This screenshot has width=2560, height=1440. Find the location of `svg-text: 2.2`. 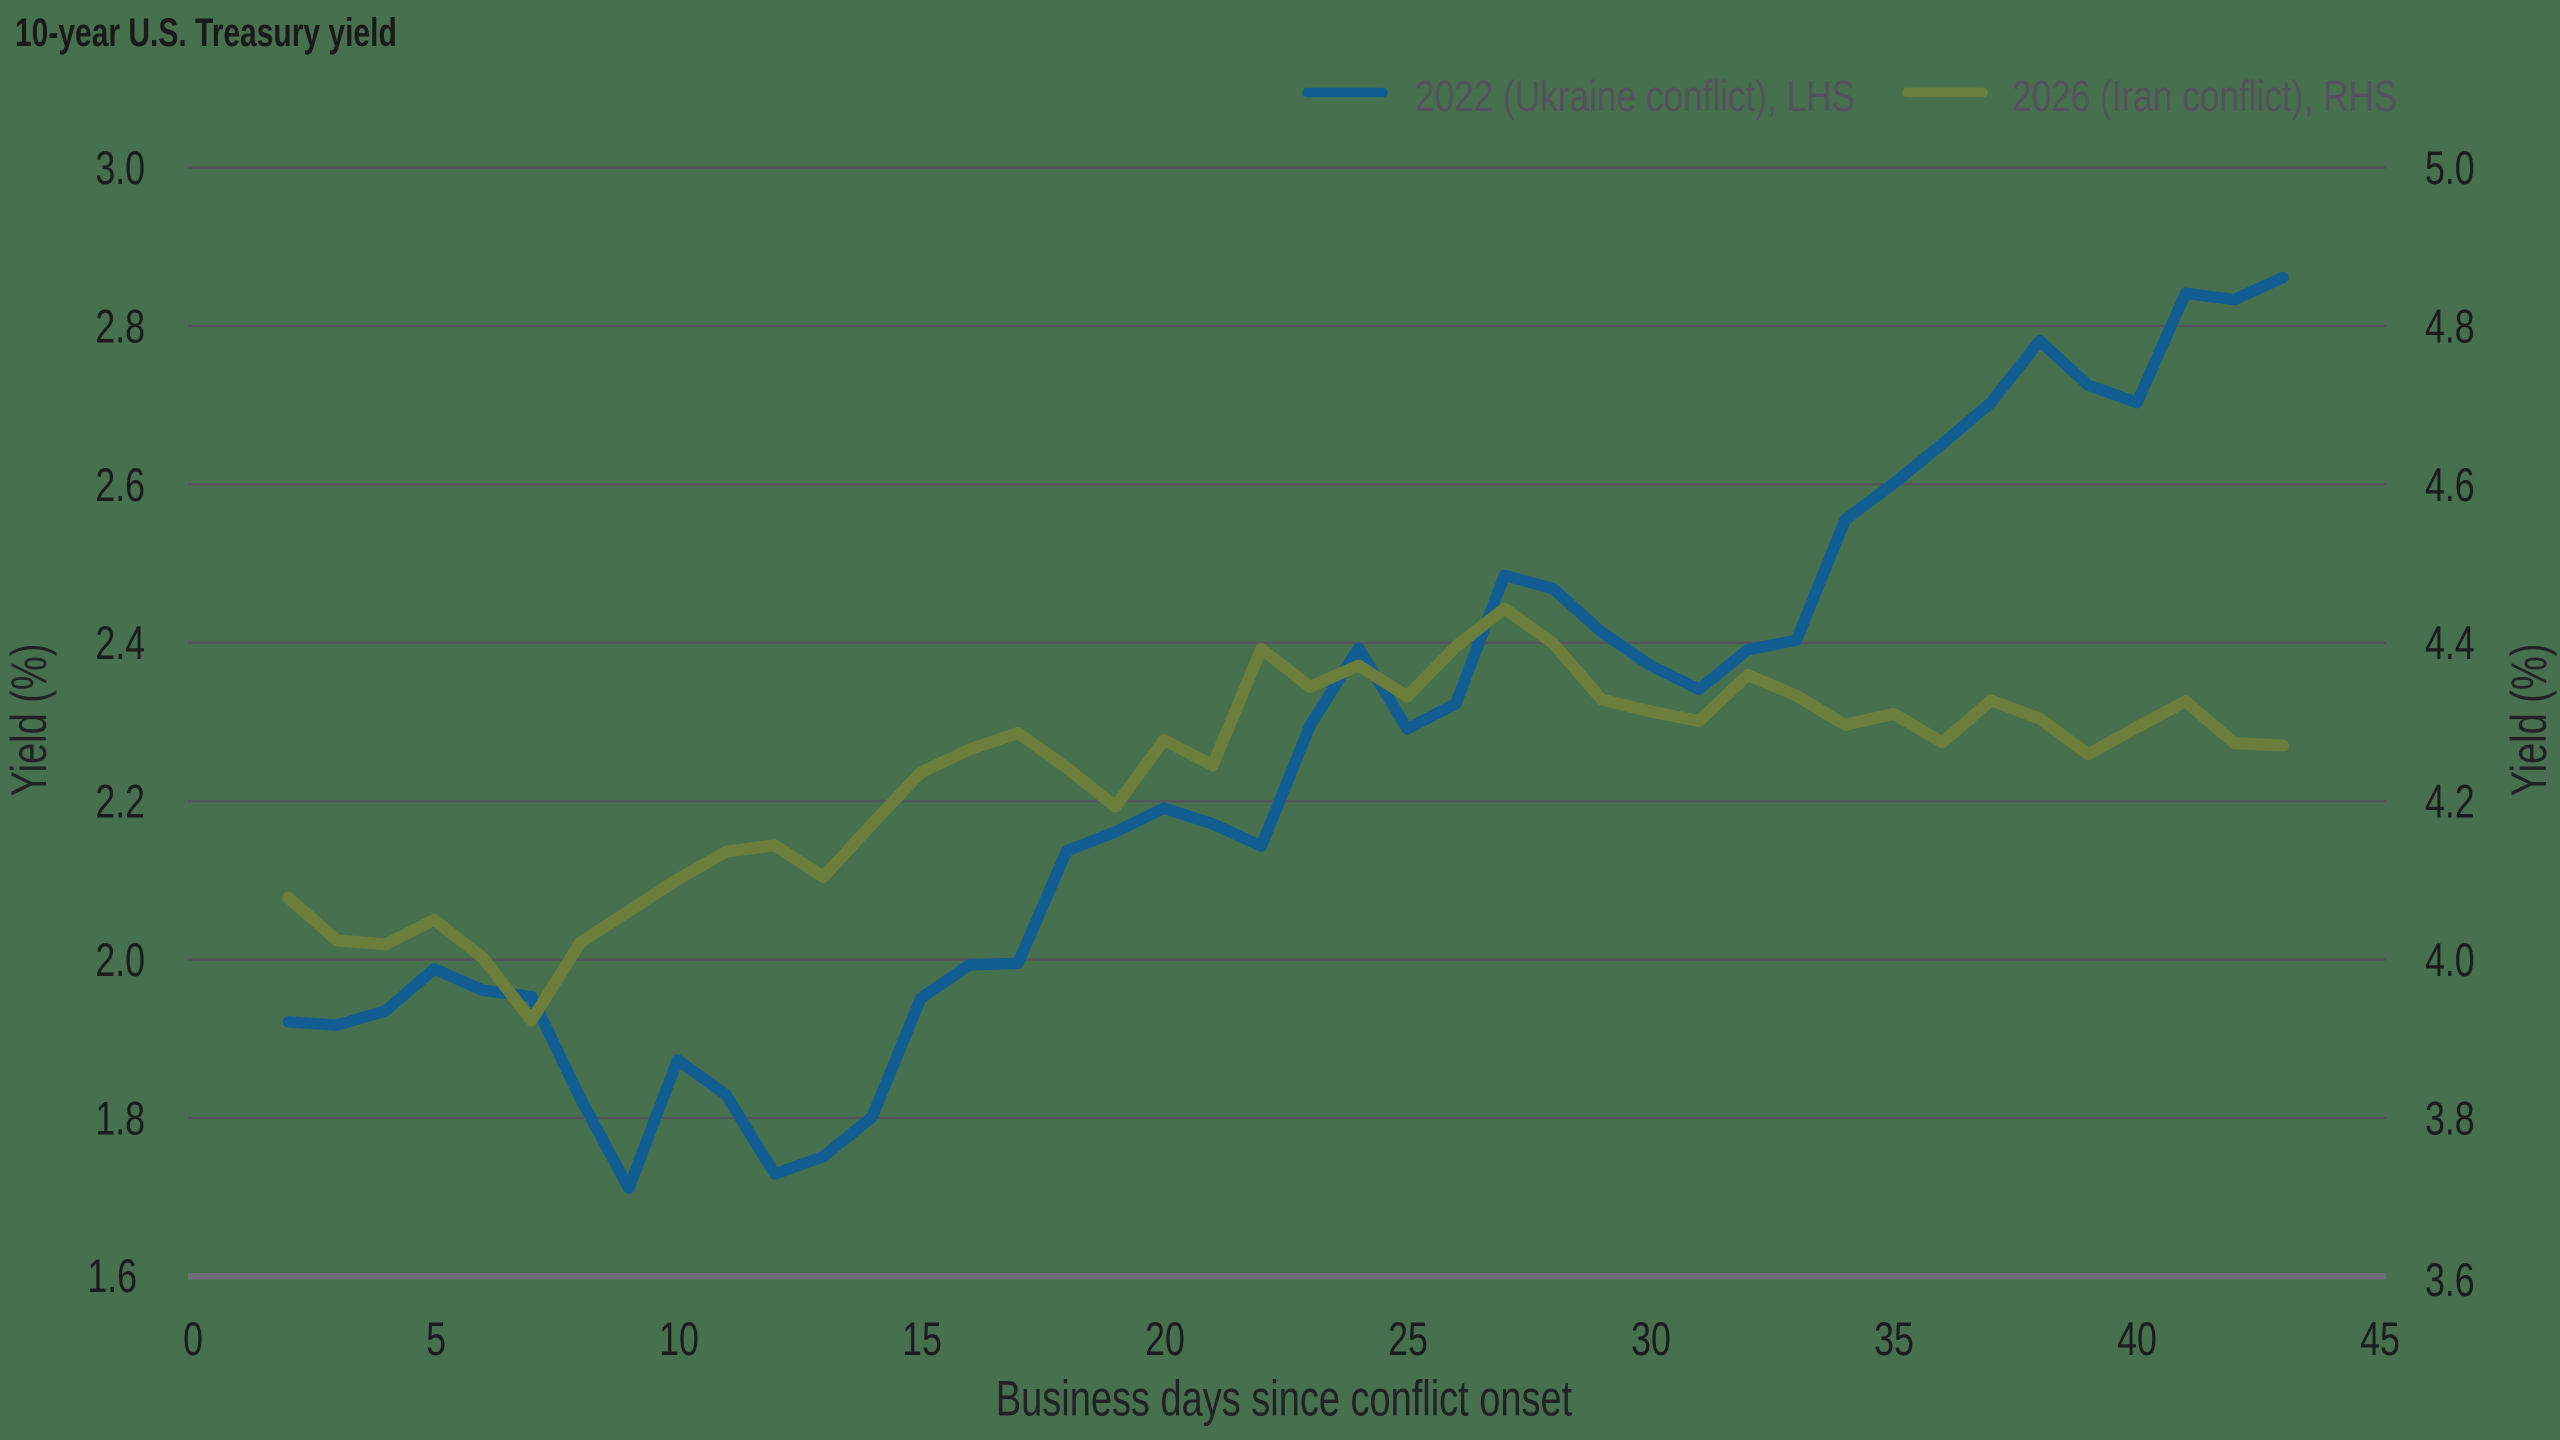

svg-text: 2.2 is located at coordinates (120, 801).